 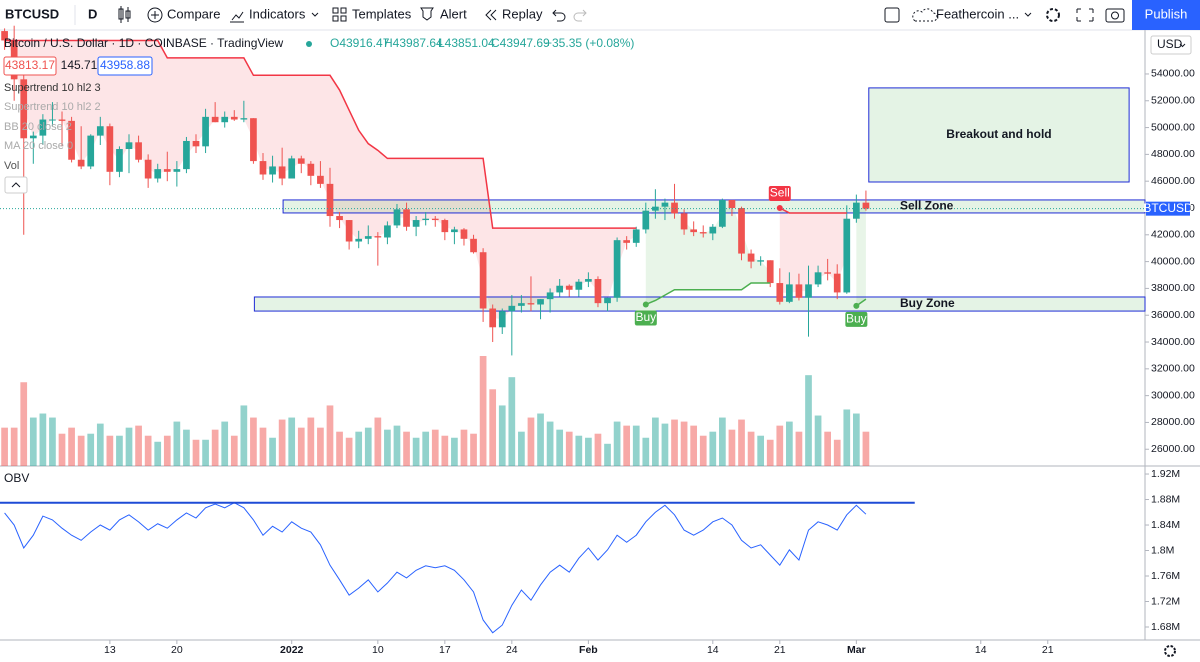 I want to click on alert-icon, so click(x=427, y=14).